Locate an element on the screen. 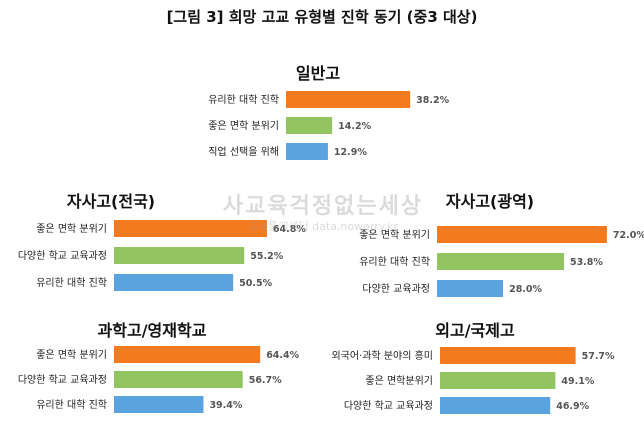  figure-title: [그림 3] 희망 고교 유형별 진학 동기 (중3 대상) is located at coordinates (322, 17).